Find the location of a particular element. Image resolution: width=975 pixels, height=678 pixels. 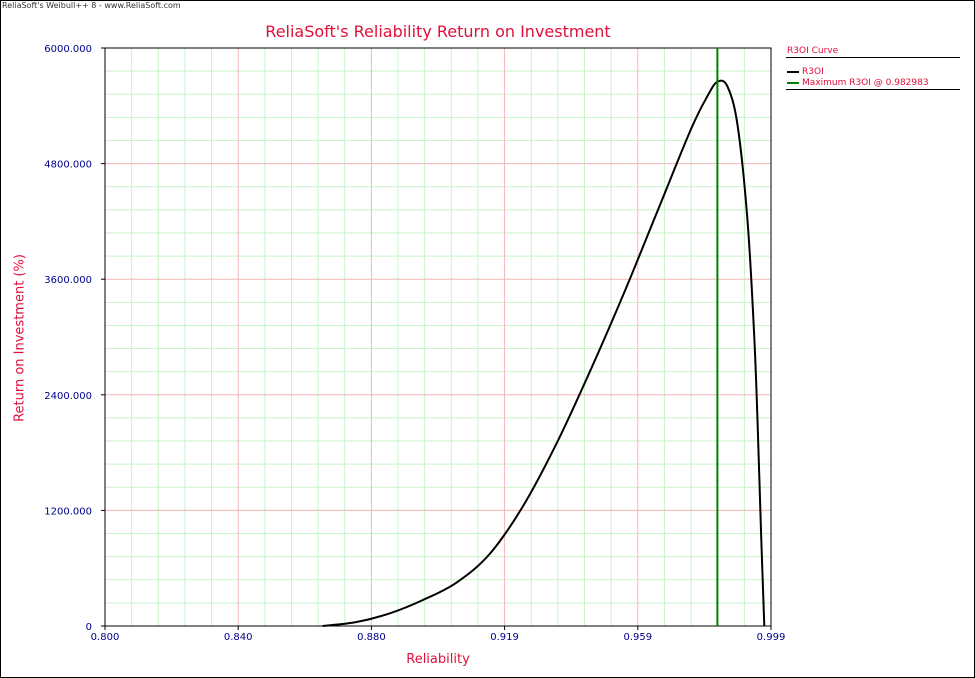

legend-title: R3OI Curve is located at coordinates (873, 51).